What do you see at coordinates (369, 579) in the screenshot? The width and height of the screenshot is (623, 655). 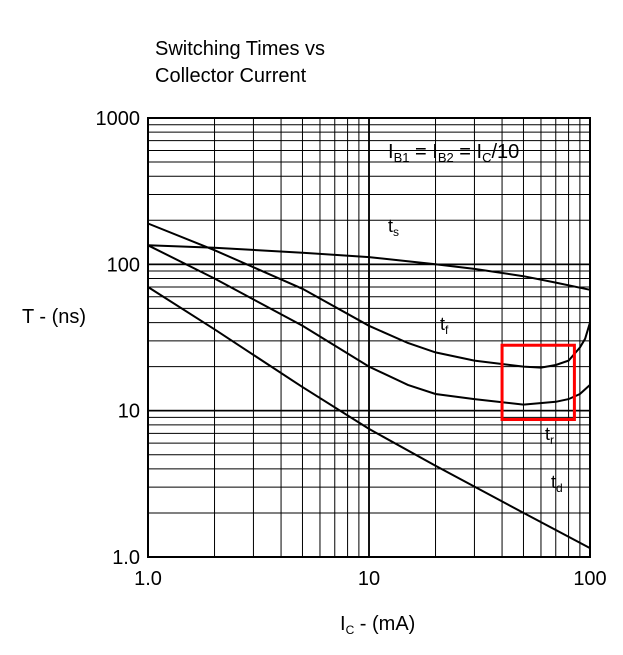 I see `x-tick-label: 10` at bounding box center [369, 579].